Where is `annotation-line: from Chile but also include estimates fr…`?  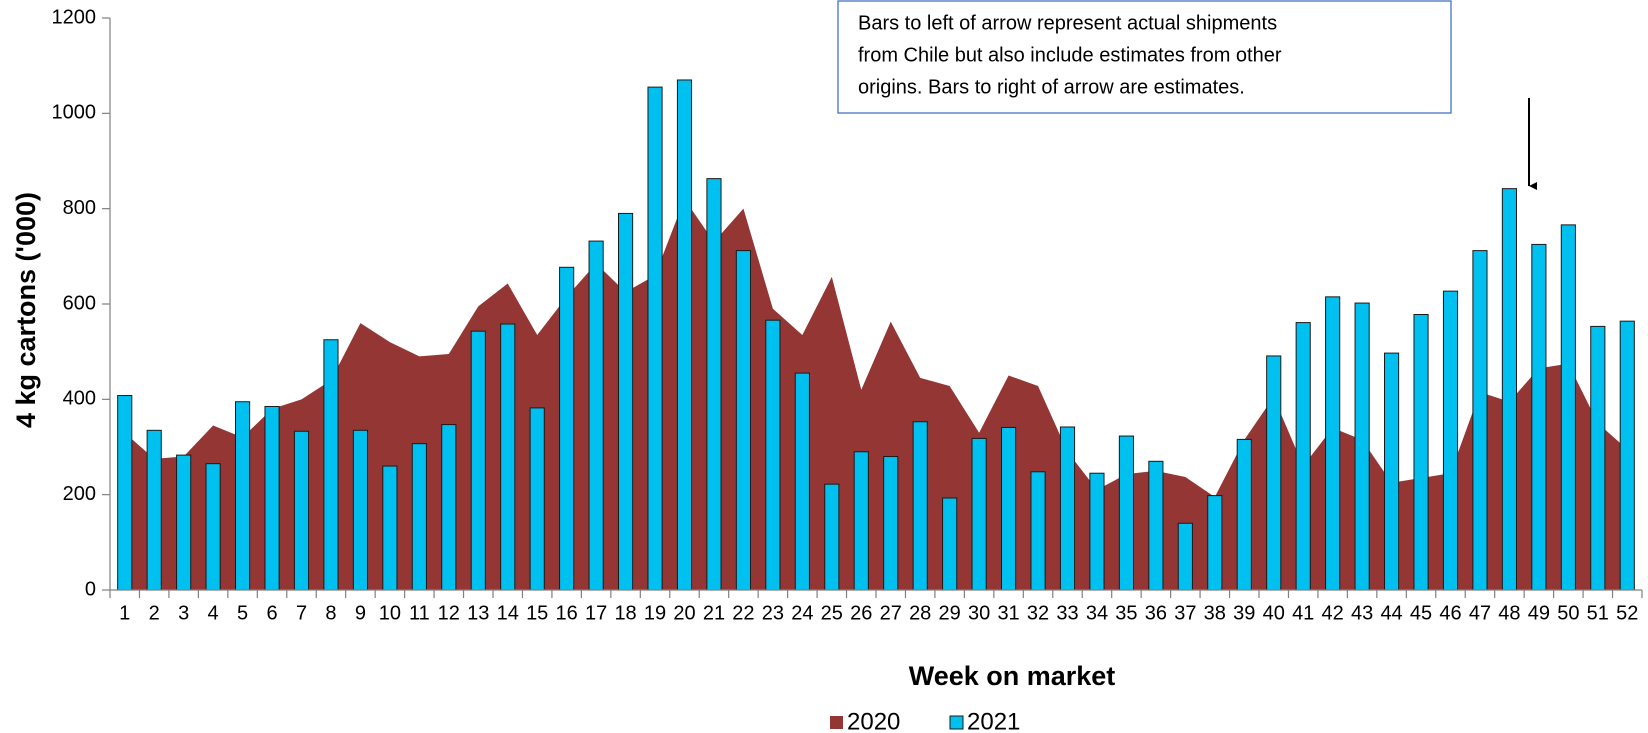
annotation-line: from Chile but also include estimates fr… is located at coordinates (1070, 55).